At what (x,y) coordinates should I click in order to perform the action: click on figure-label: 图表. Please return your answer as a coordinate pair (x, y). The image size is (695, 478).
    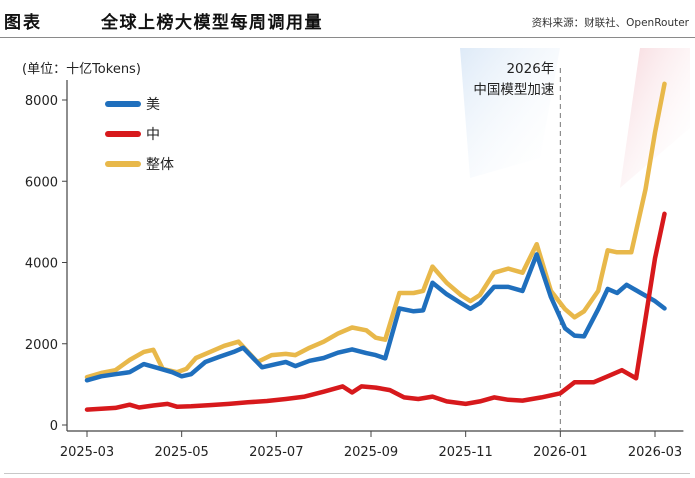
    Looking at the image, I should click on (23, 23).